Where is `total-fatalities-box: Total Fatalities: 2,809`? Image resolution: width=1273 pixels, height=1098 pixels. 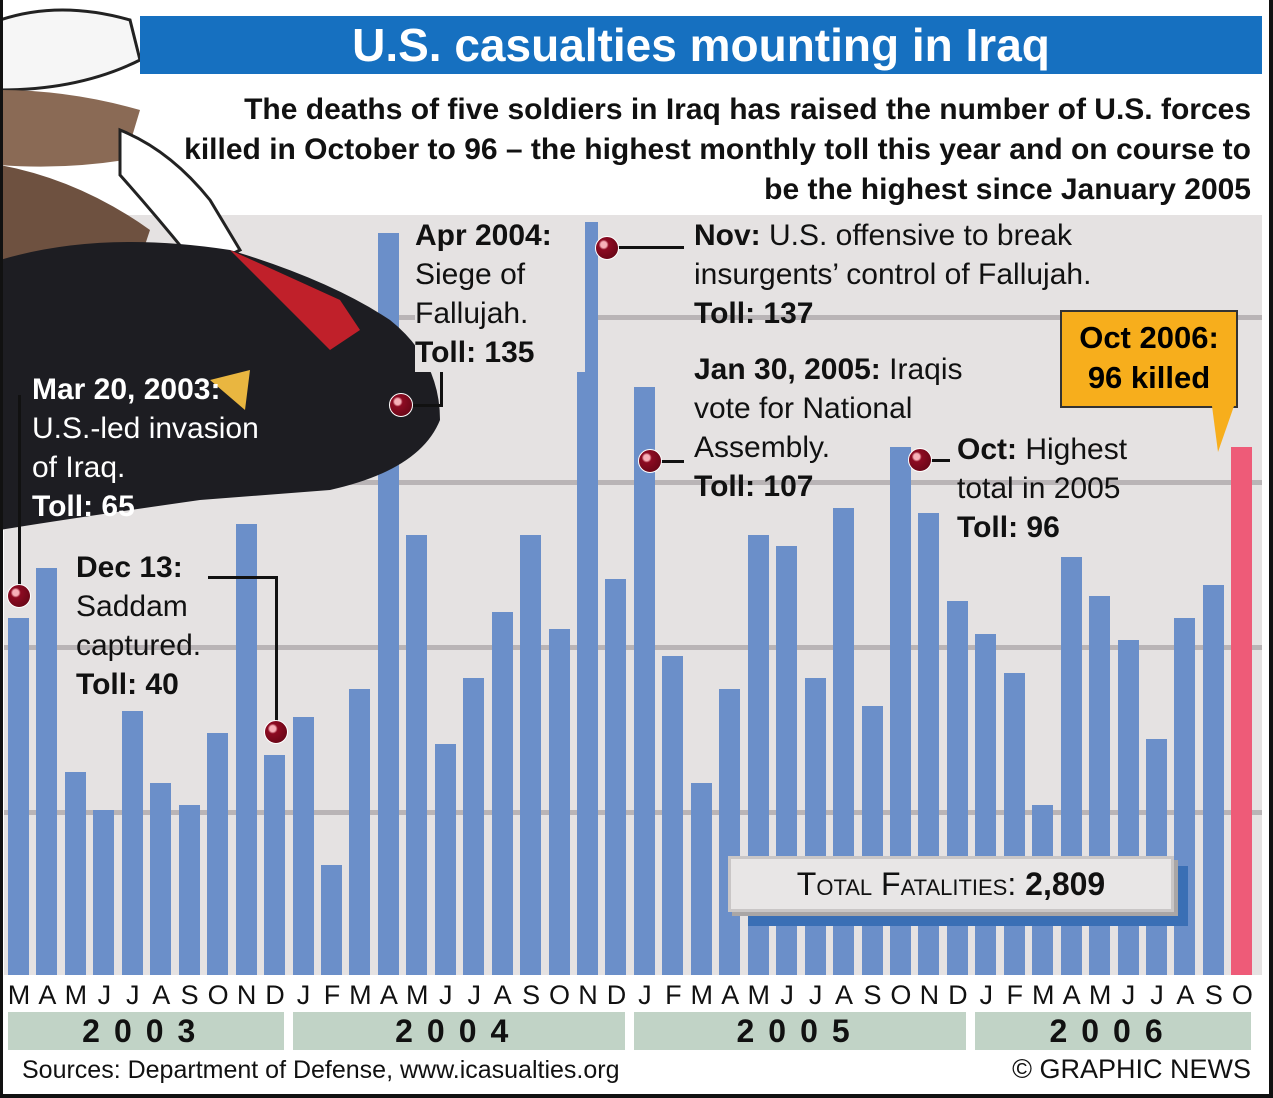 total-fatalities-box: Total Fatalities: 2,809 is located at coordinates (951, 884).